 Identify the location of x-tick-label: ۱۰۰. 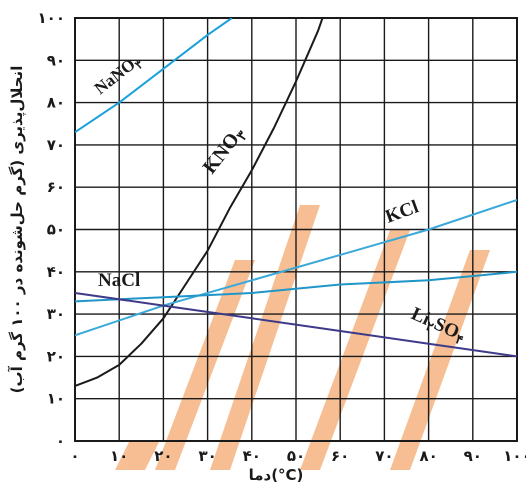
(514, 456).